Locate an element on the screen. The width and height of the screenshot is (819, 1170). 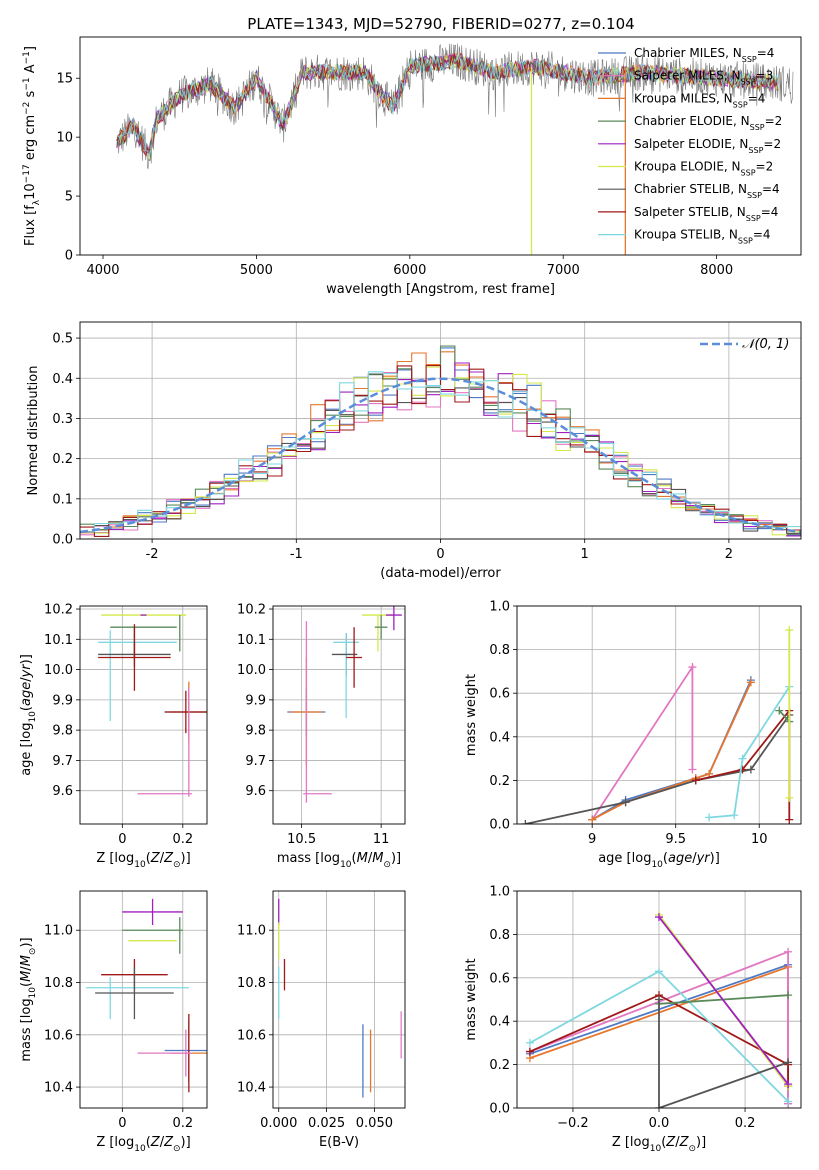
x-axis-label: mass [log10(M/M⊙)] is located at coordinates (339, 860).